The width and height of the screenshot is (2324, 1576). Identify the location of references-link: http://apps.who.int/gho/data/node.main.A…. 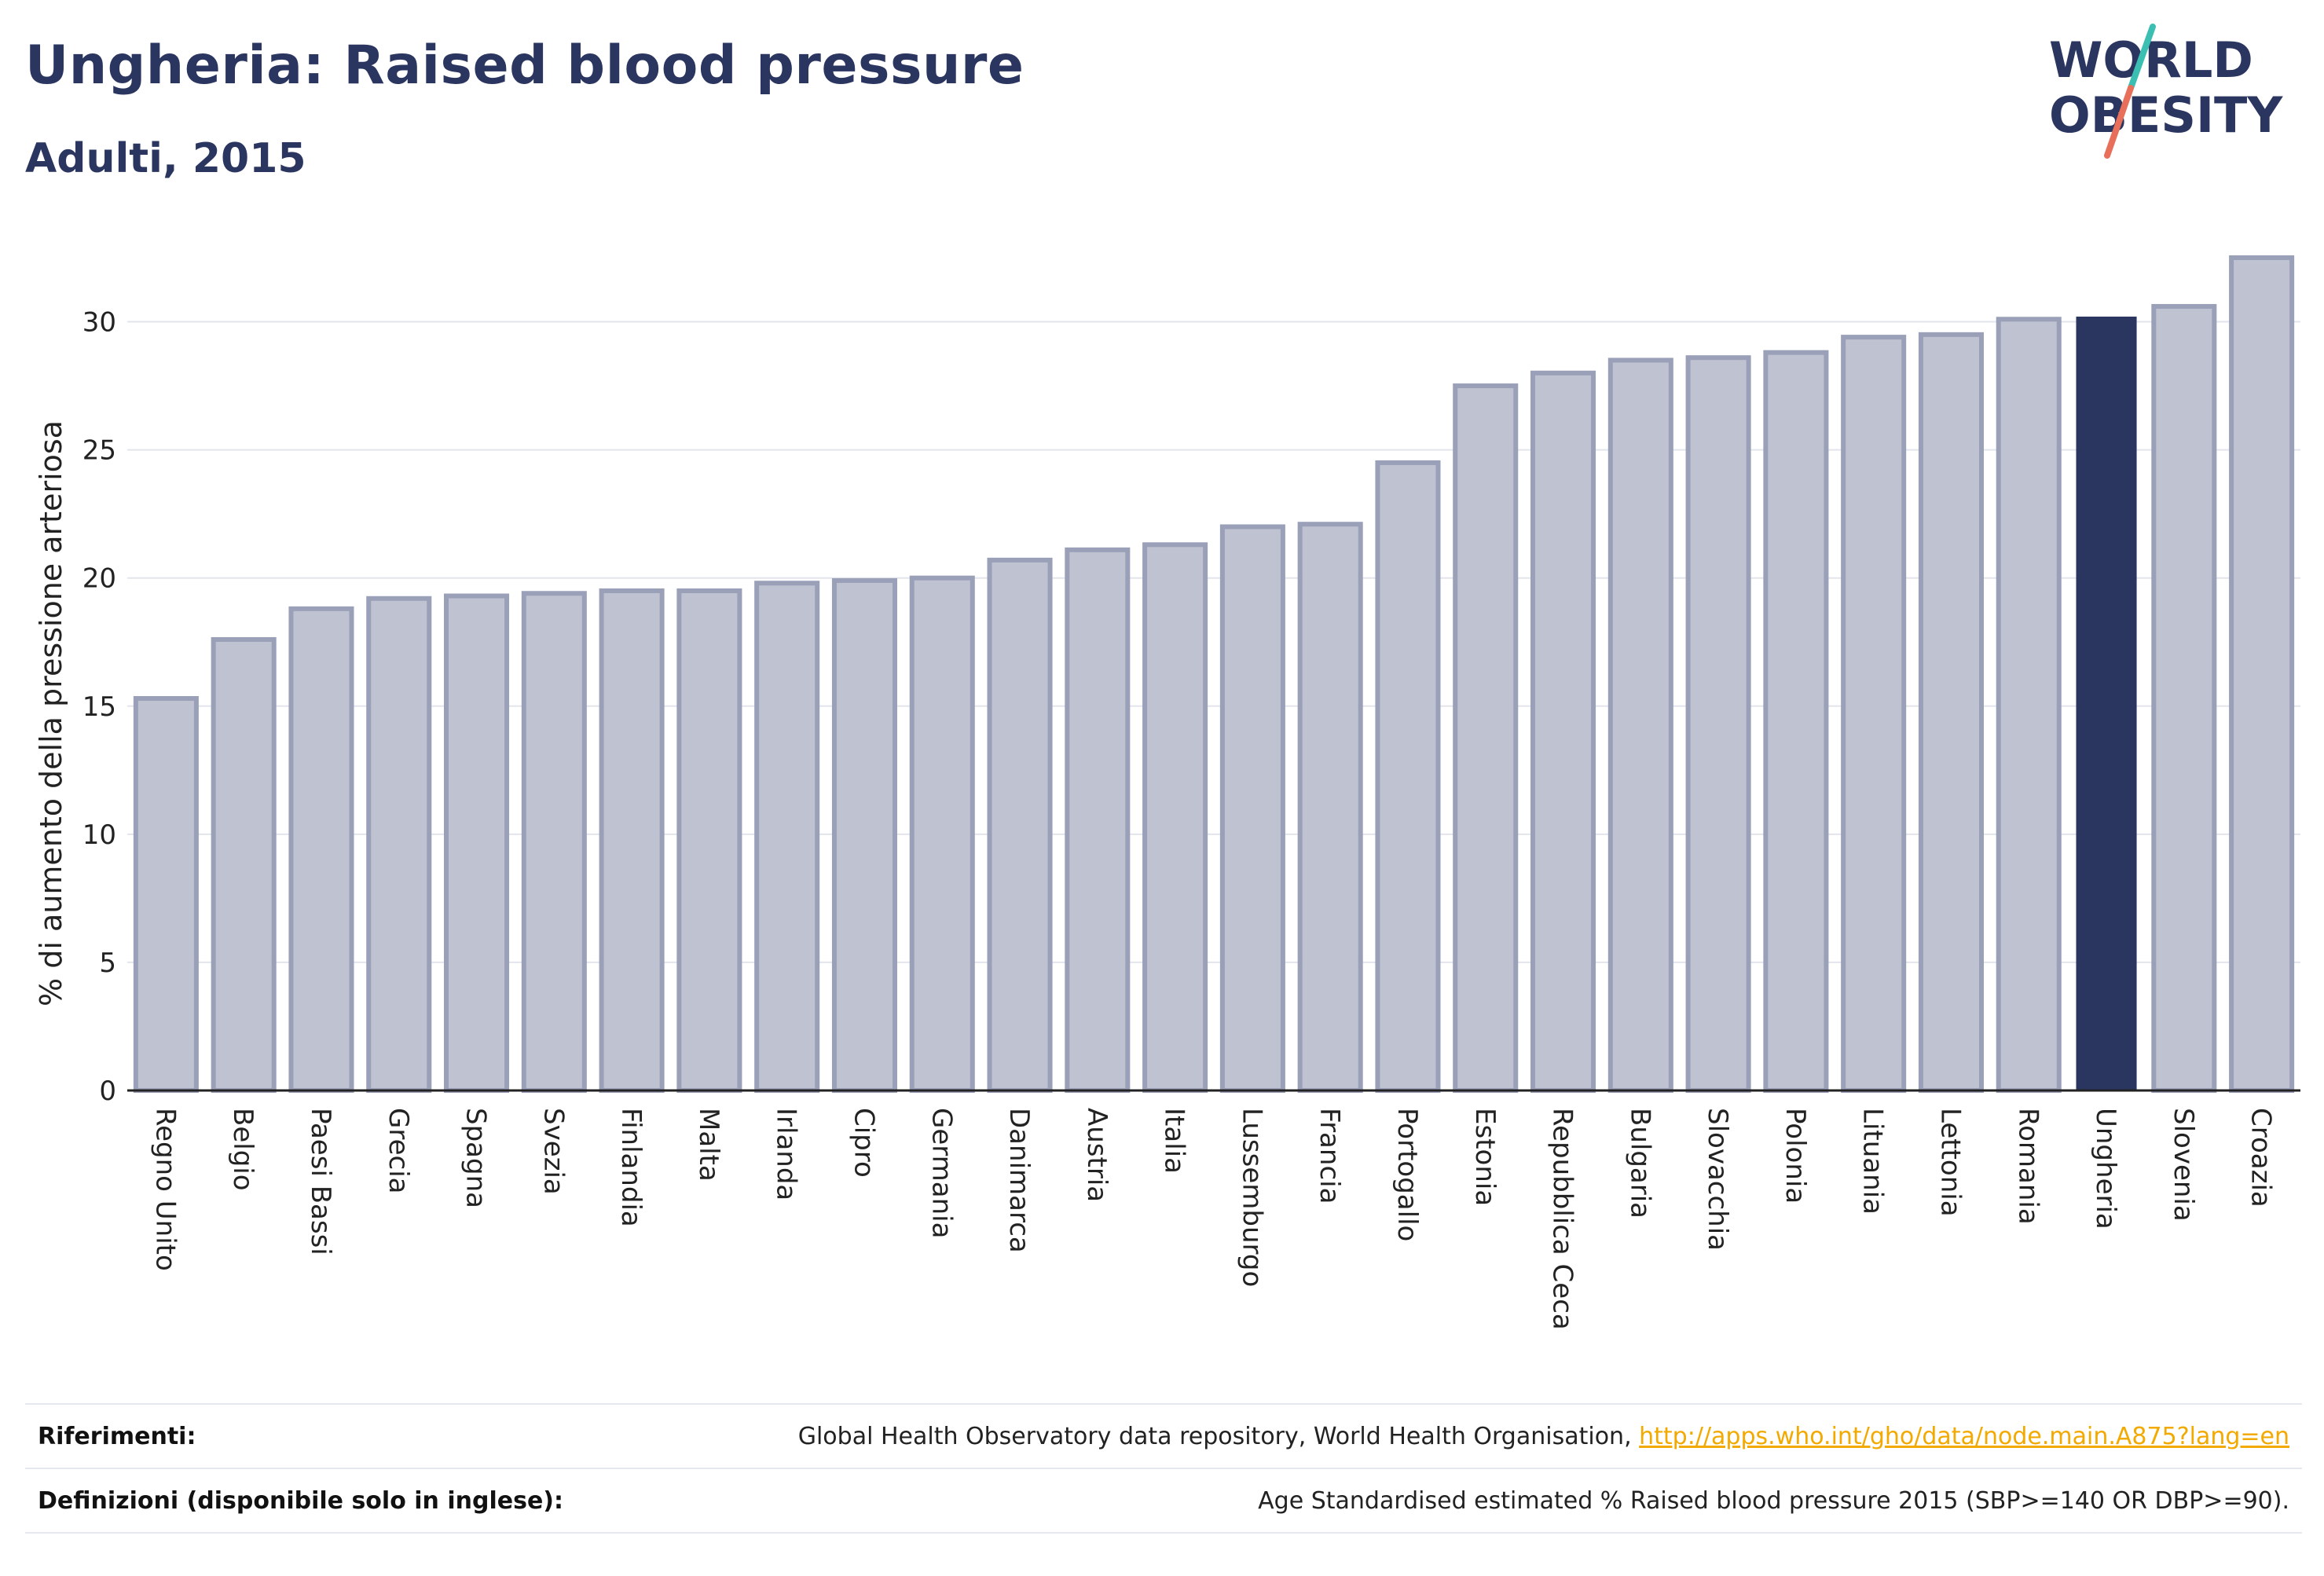
(1964, 1436).